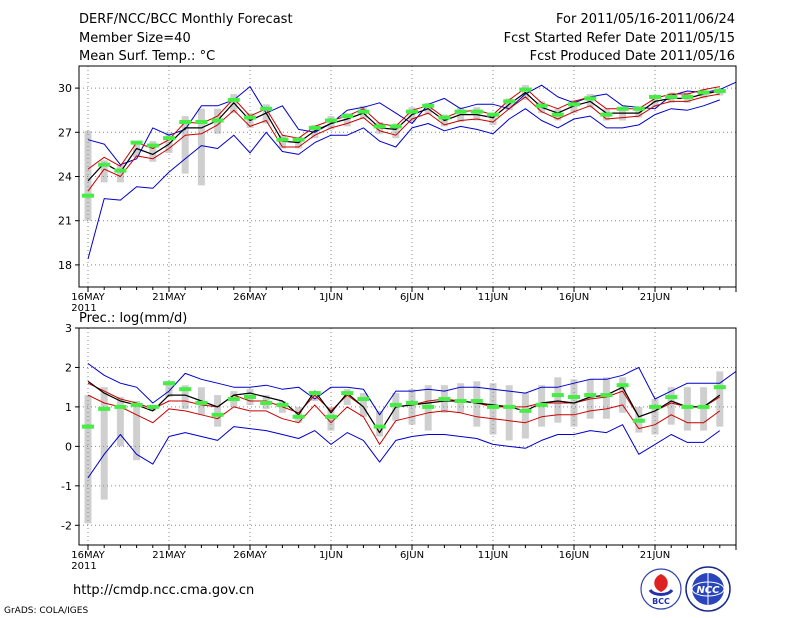 The width and height of the screenshot is (800, 618). I want to click on x-tick-label: 21MAY, so click(169, 555).